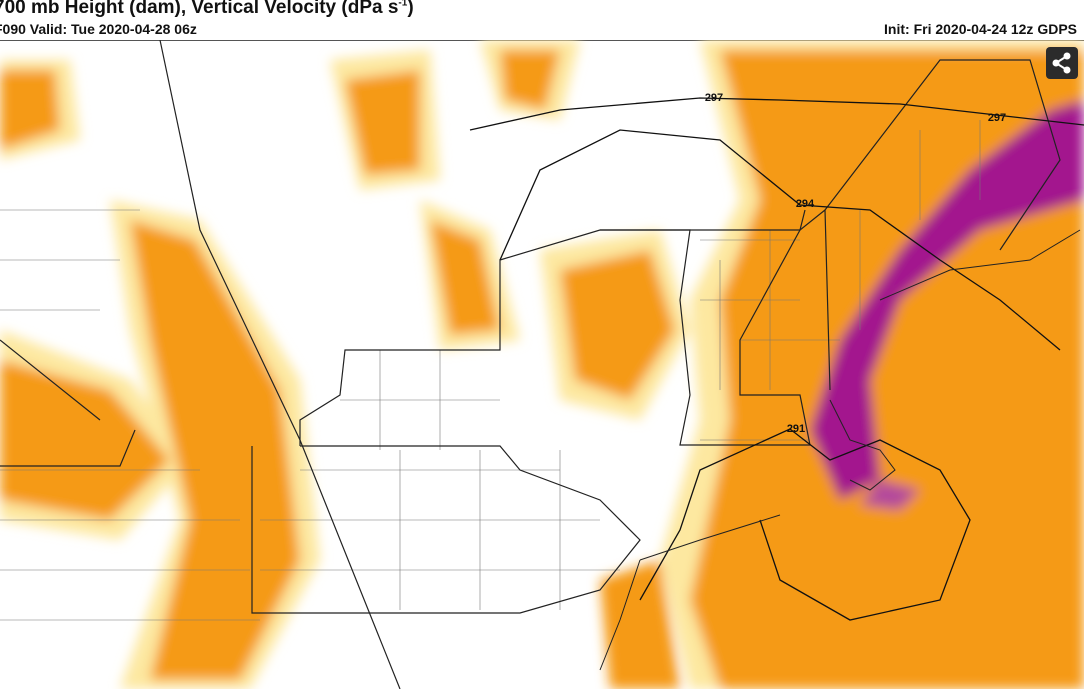  What do you see at coordinates (98, 29) in the screenshot?
I see `valid-time: F090 Valid: Tue 2020-04-28 06z` at bounding box center [98, 29].